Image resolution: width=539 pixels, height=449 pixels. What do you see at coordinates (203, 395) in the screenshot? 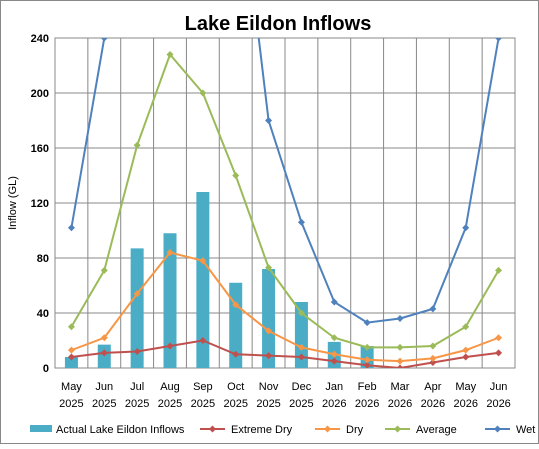
I see `x-tick-label: Sep 2025` at bounding box center [203, 395].